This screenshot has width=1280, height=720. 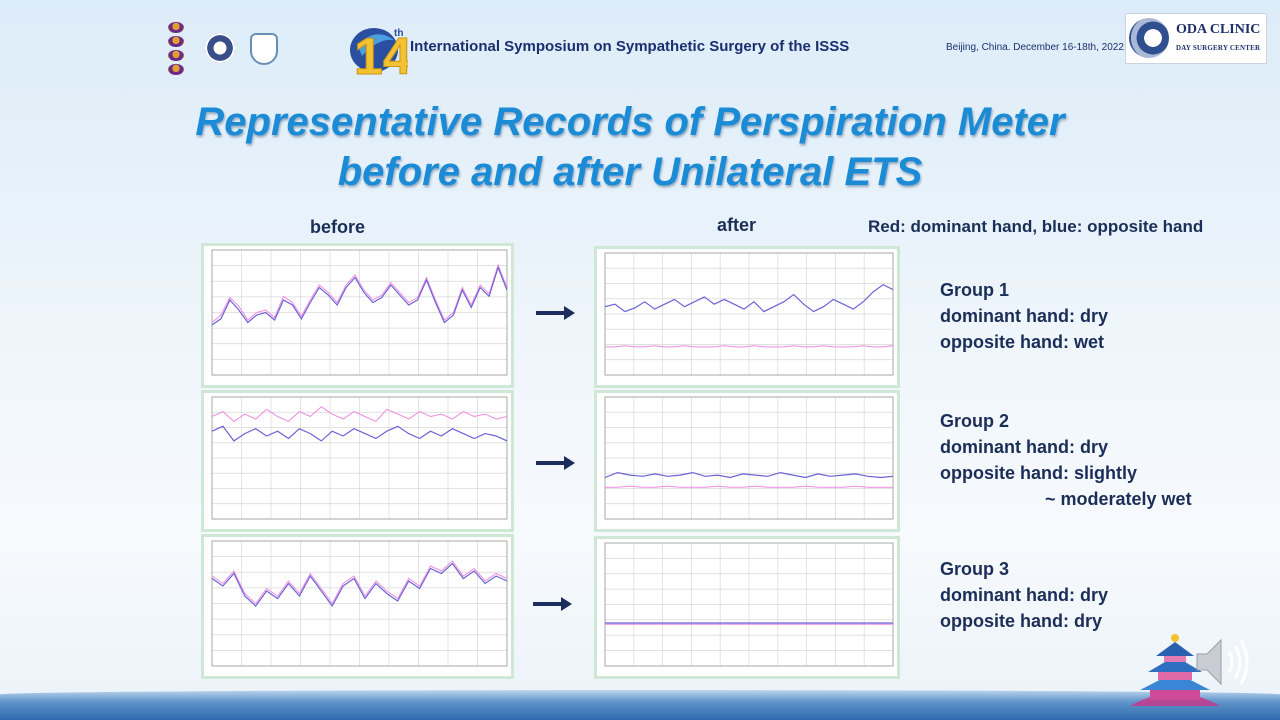 What do you see at coordinates (398, 33) in the screenshot?
I see `symposium-superscript: th` at bounding box center [398, 33].